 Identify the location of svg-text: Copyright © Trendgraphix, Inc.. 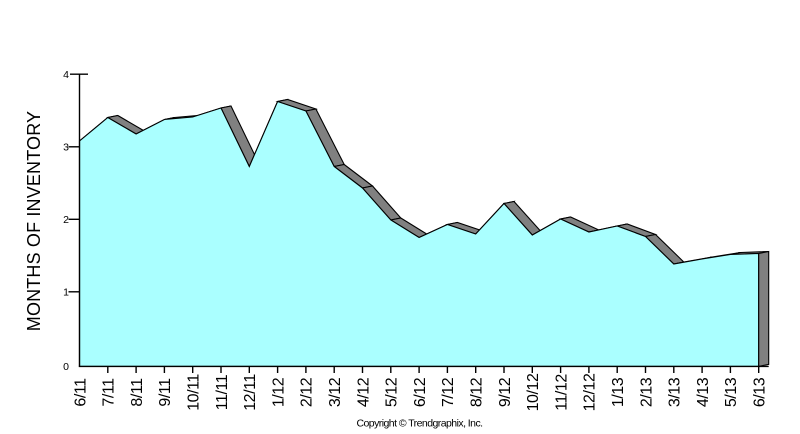
(419, 424).